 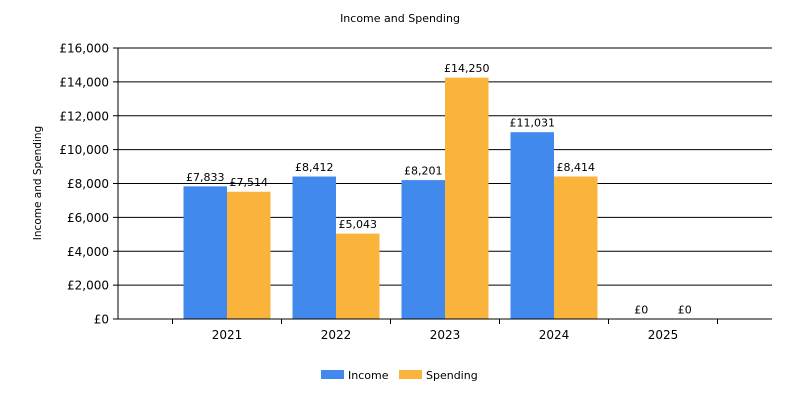 I want to click on x-tick-label: 2024, so click(x=554, y=335).